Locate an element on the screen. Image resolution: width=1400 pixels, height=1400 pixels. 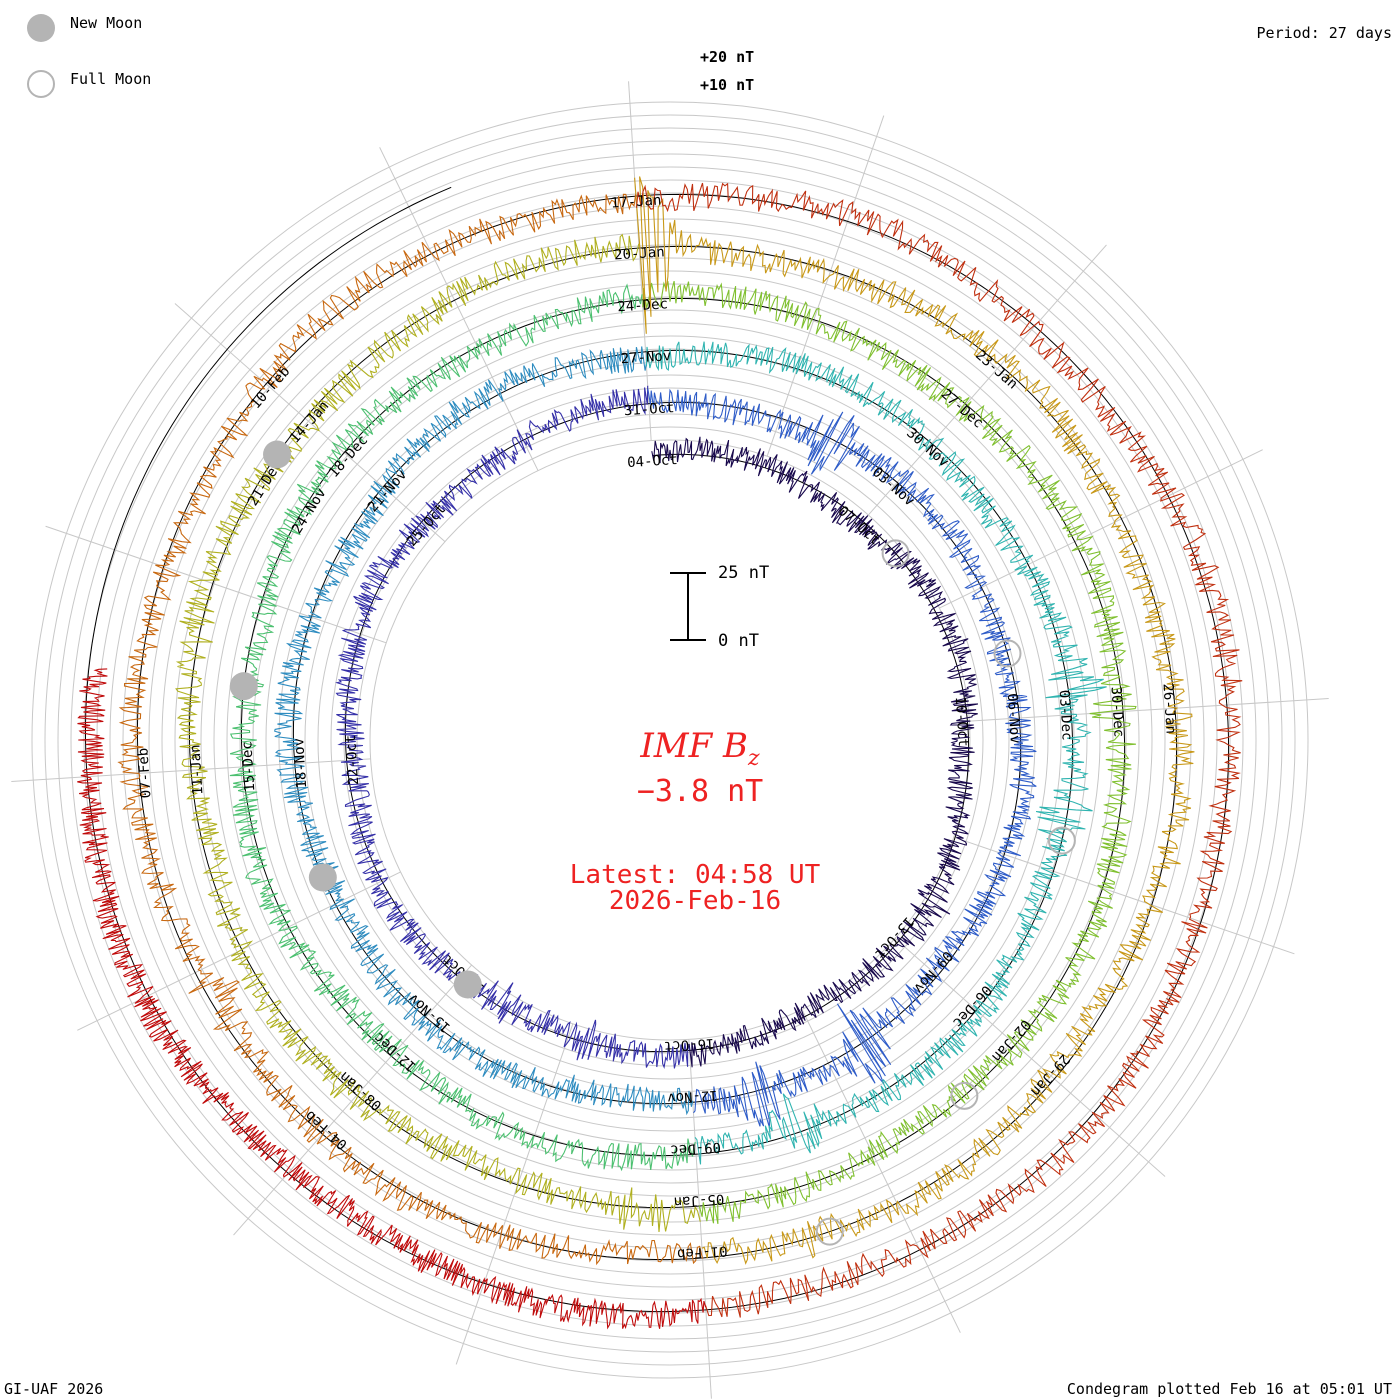
offset-label-20: +20 nT is located at coordinates (727, 57).